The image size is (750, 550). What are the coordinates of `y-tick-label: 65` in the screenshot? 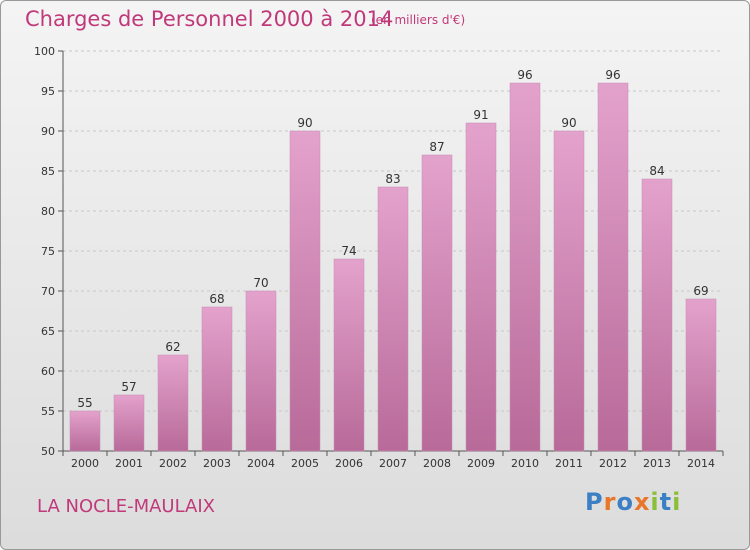 It's located at (48, 331).